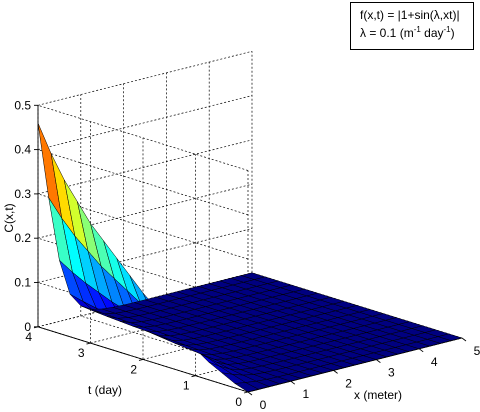 The image size is (480, 412). Describe the element at coordinates (22, 194) in the screenshot. I see `z-tick-label: 0.3` at that location.